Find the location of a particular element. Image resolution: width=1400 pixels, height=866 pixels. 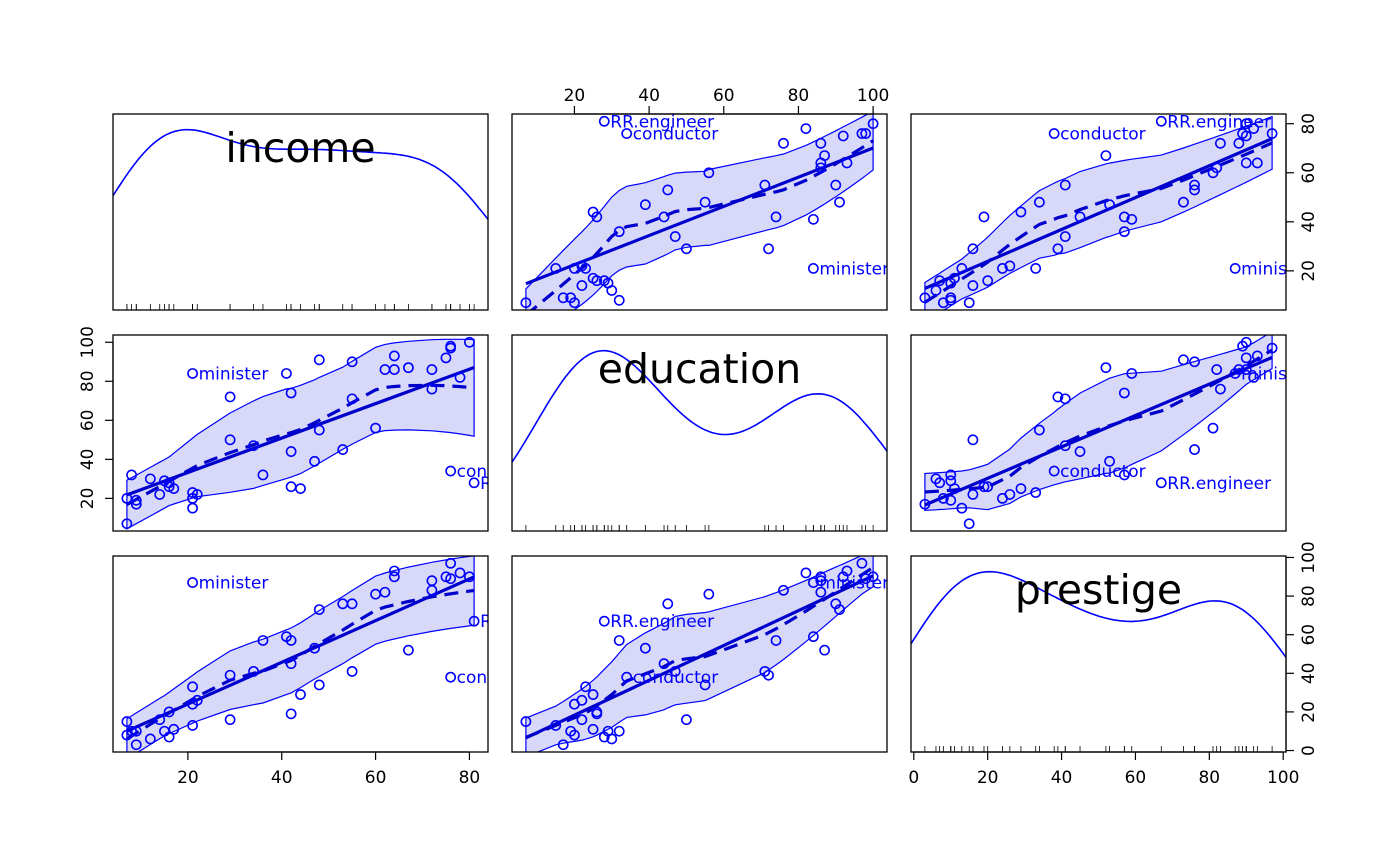

x-axis-education: 20 40 60 80 100 is located at coordinates (726, 100).